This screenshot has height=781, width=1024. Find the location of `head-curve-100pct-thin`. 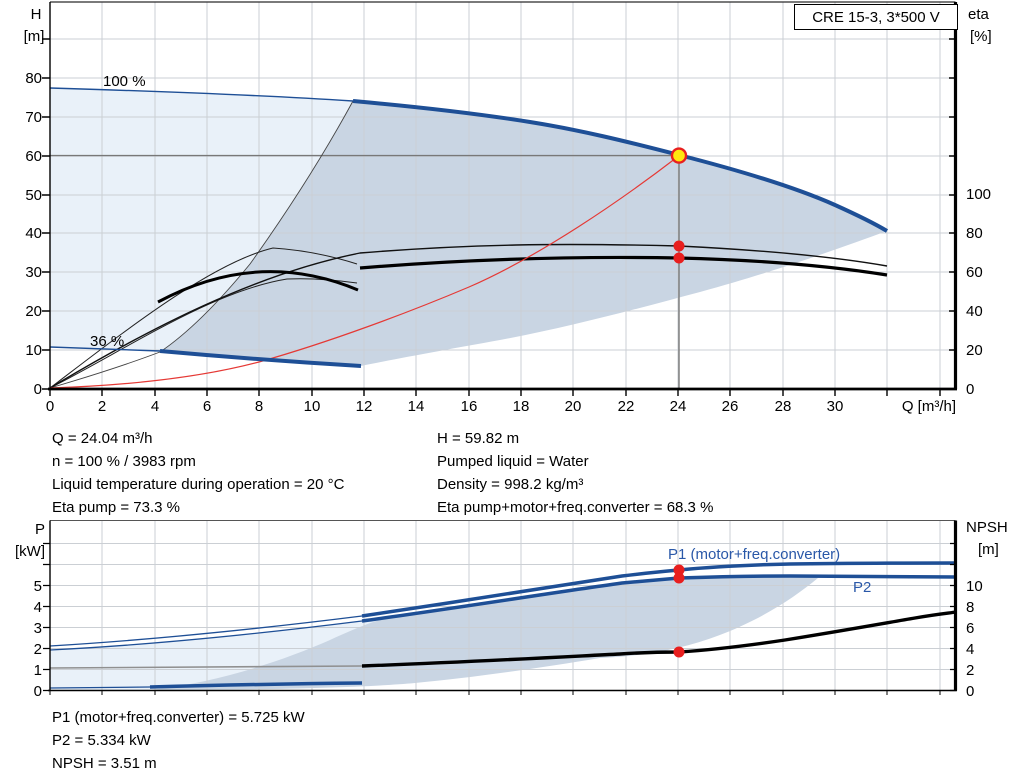

head-curve-100pct-thin is located at coordinates (201, 94).